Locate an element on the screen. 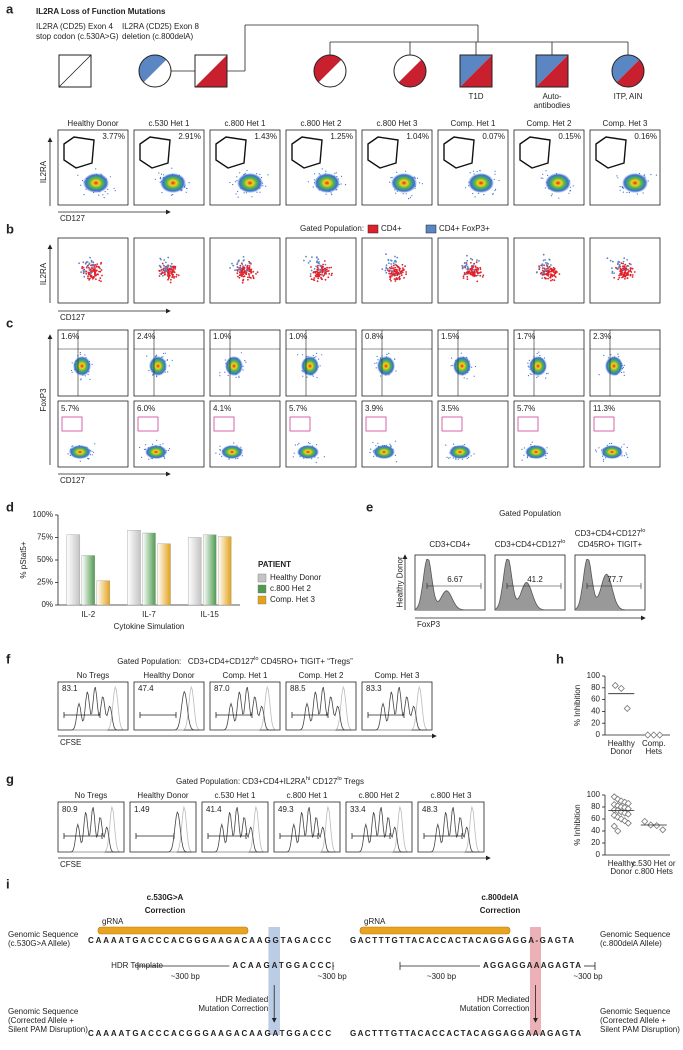  category-label: c.800 Hets is located at coordinates (654, 871).